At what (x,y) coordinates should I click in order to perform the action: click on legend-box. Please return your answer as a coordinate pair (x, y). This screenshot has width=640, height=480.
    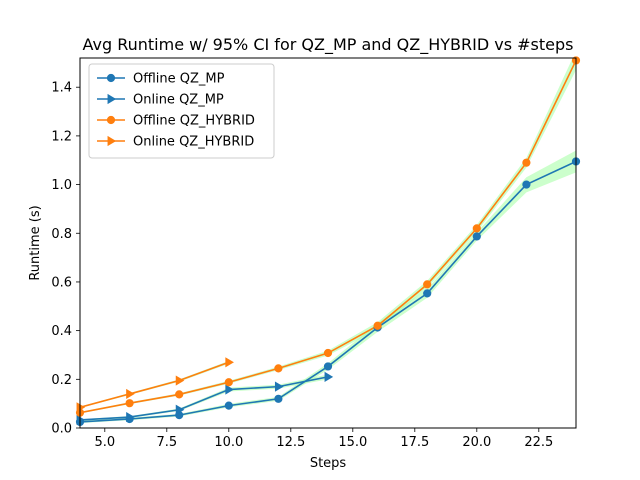
    Looking at the image, I should click on (181, 111).